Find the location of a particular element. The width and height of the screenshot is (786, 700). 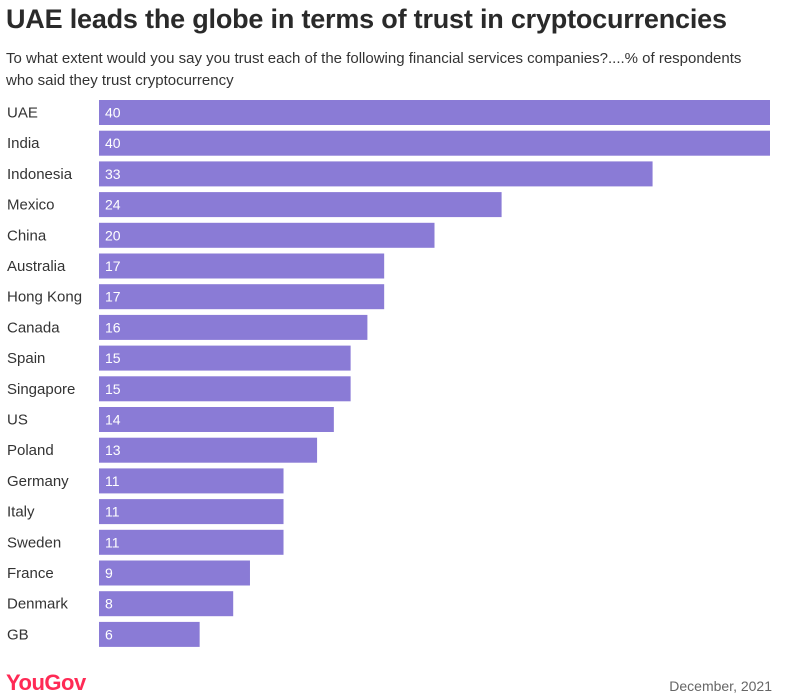

value-label-spain: 15 is located at coordinates (113, 358).